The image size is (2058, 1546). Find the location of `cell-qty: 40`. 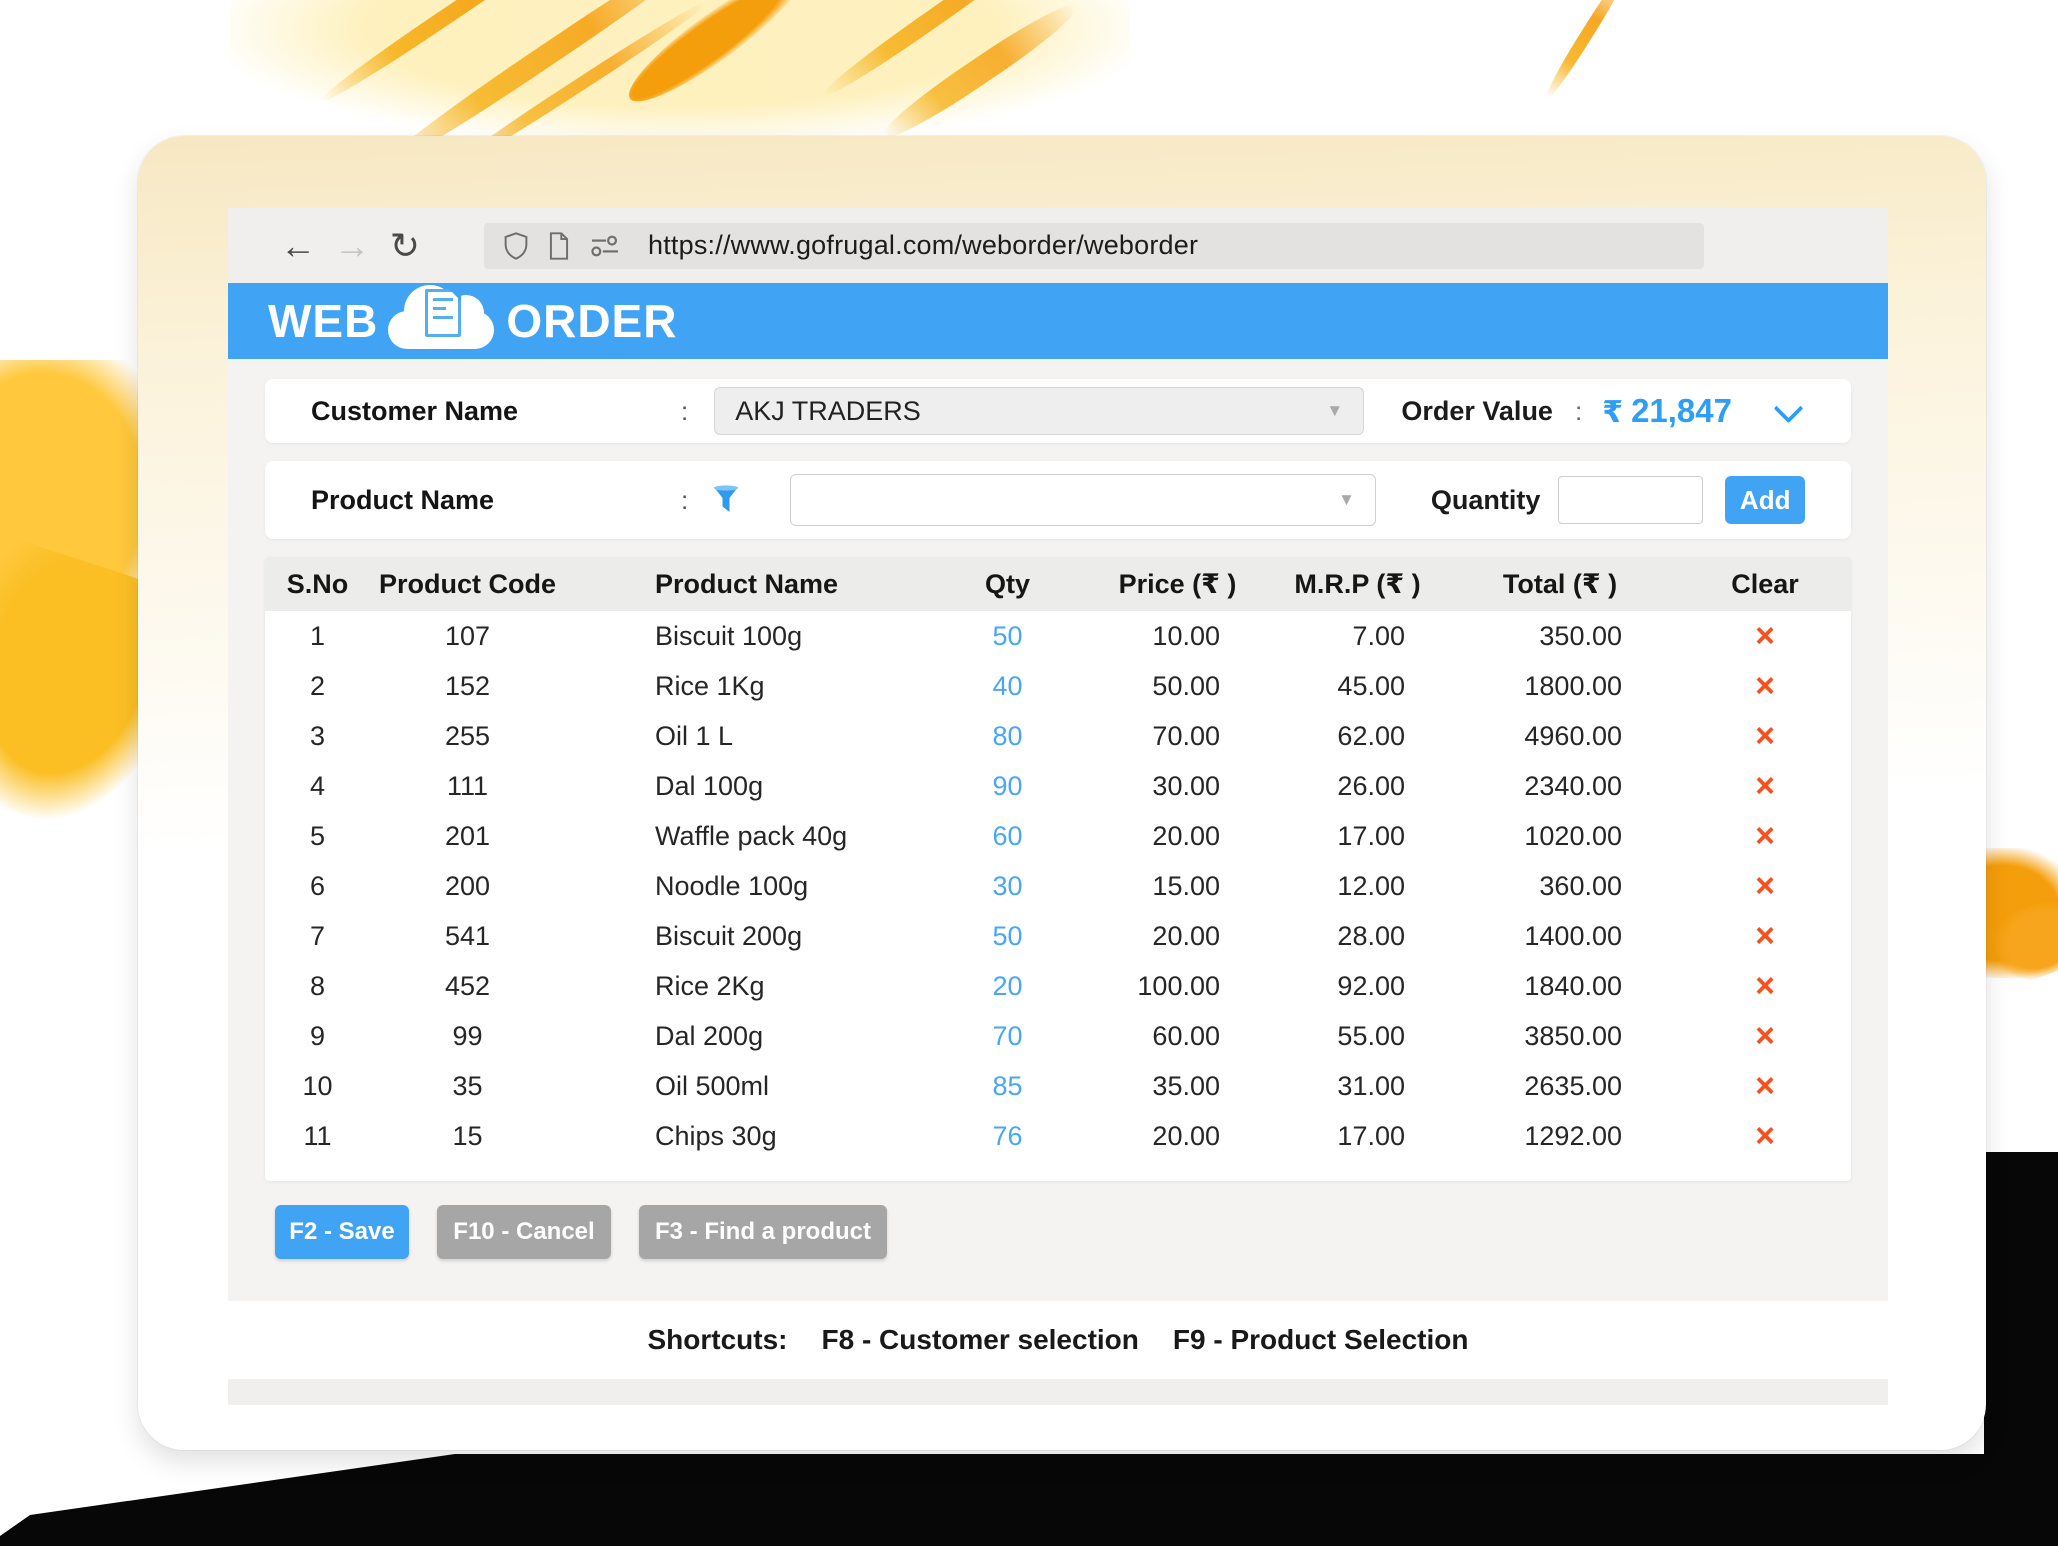

cell-qty: 40 is located at coordinates (1007, 686).